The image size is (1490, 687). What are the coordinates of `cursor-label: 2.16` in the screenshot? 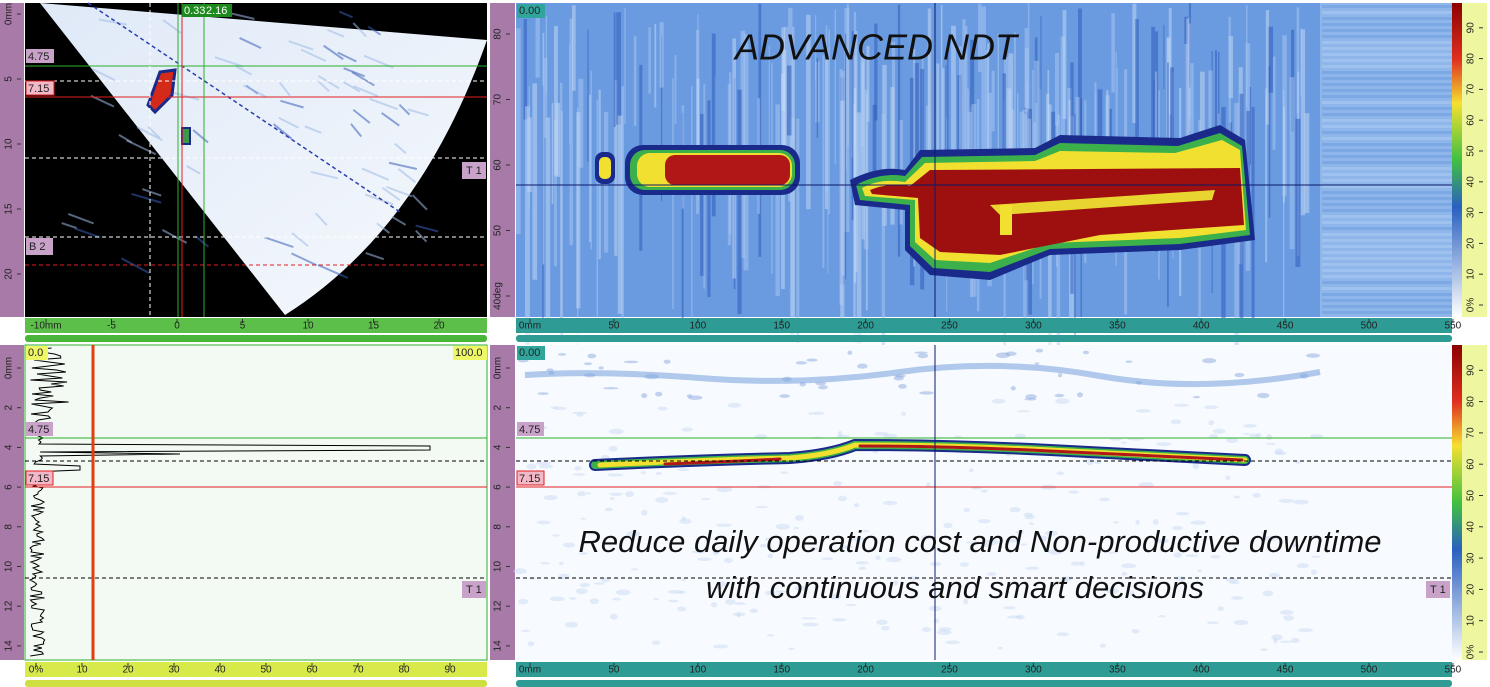 It's located at (216, 11).